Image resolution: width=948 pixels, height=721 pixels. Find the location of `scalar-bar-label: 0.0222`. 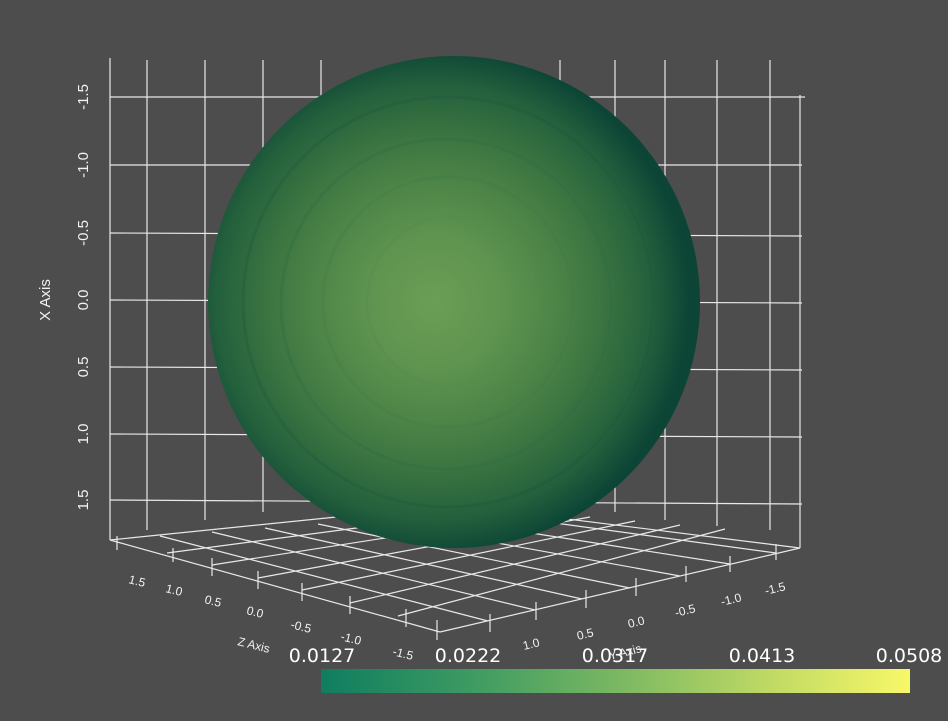

scalar-bar-label: 0.0222 is located at coordinates (468, 656).